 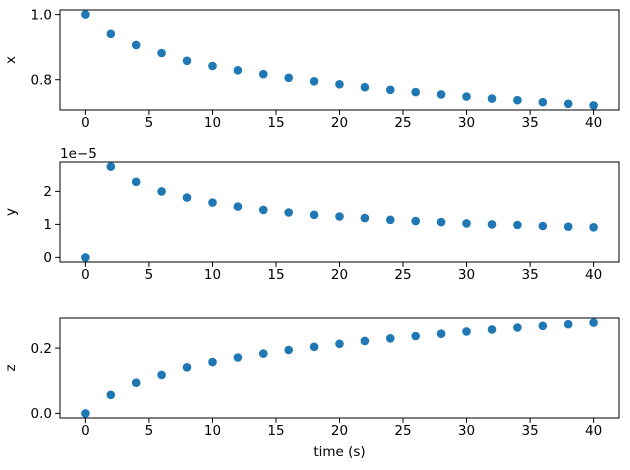 What do you see at coordinates (11, 60) in the screenshot?
I see `y-axis-label: x` at bounding box center [11, 60].